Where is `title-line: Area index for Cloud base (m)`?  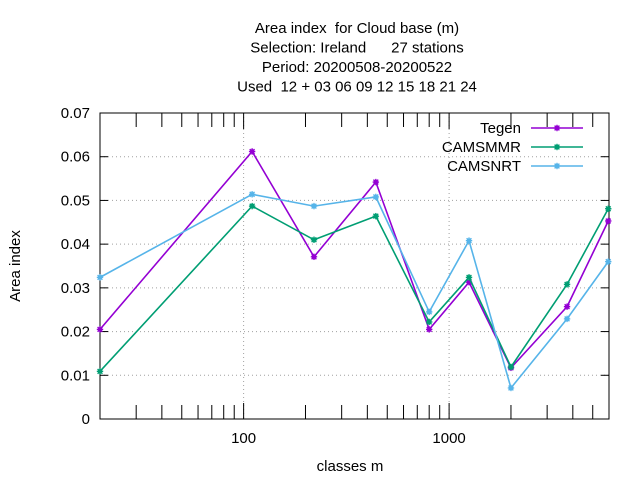
title-line: Area index for Cloud base (m) is located at coordinates (357, 28).